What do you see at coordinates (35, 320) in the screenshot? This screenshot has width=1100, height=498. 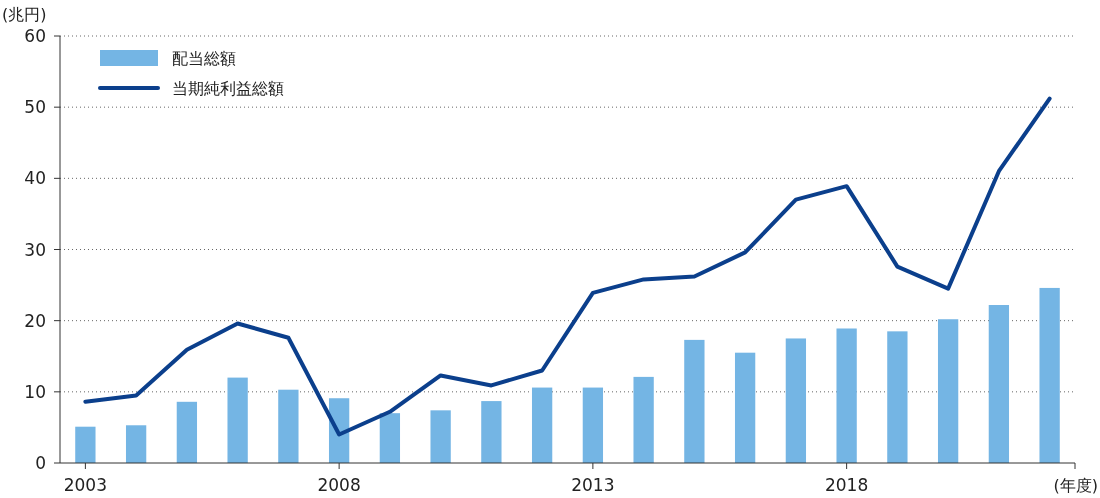 I see `y-tick-label: 20` at bounding box center [35, 320].